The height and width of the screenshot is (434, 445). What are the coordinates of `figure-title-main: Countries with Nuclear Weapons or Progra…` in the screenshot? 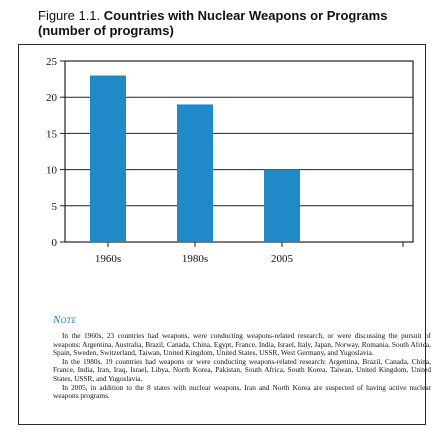 It's located at (245, 15).